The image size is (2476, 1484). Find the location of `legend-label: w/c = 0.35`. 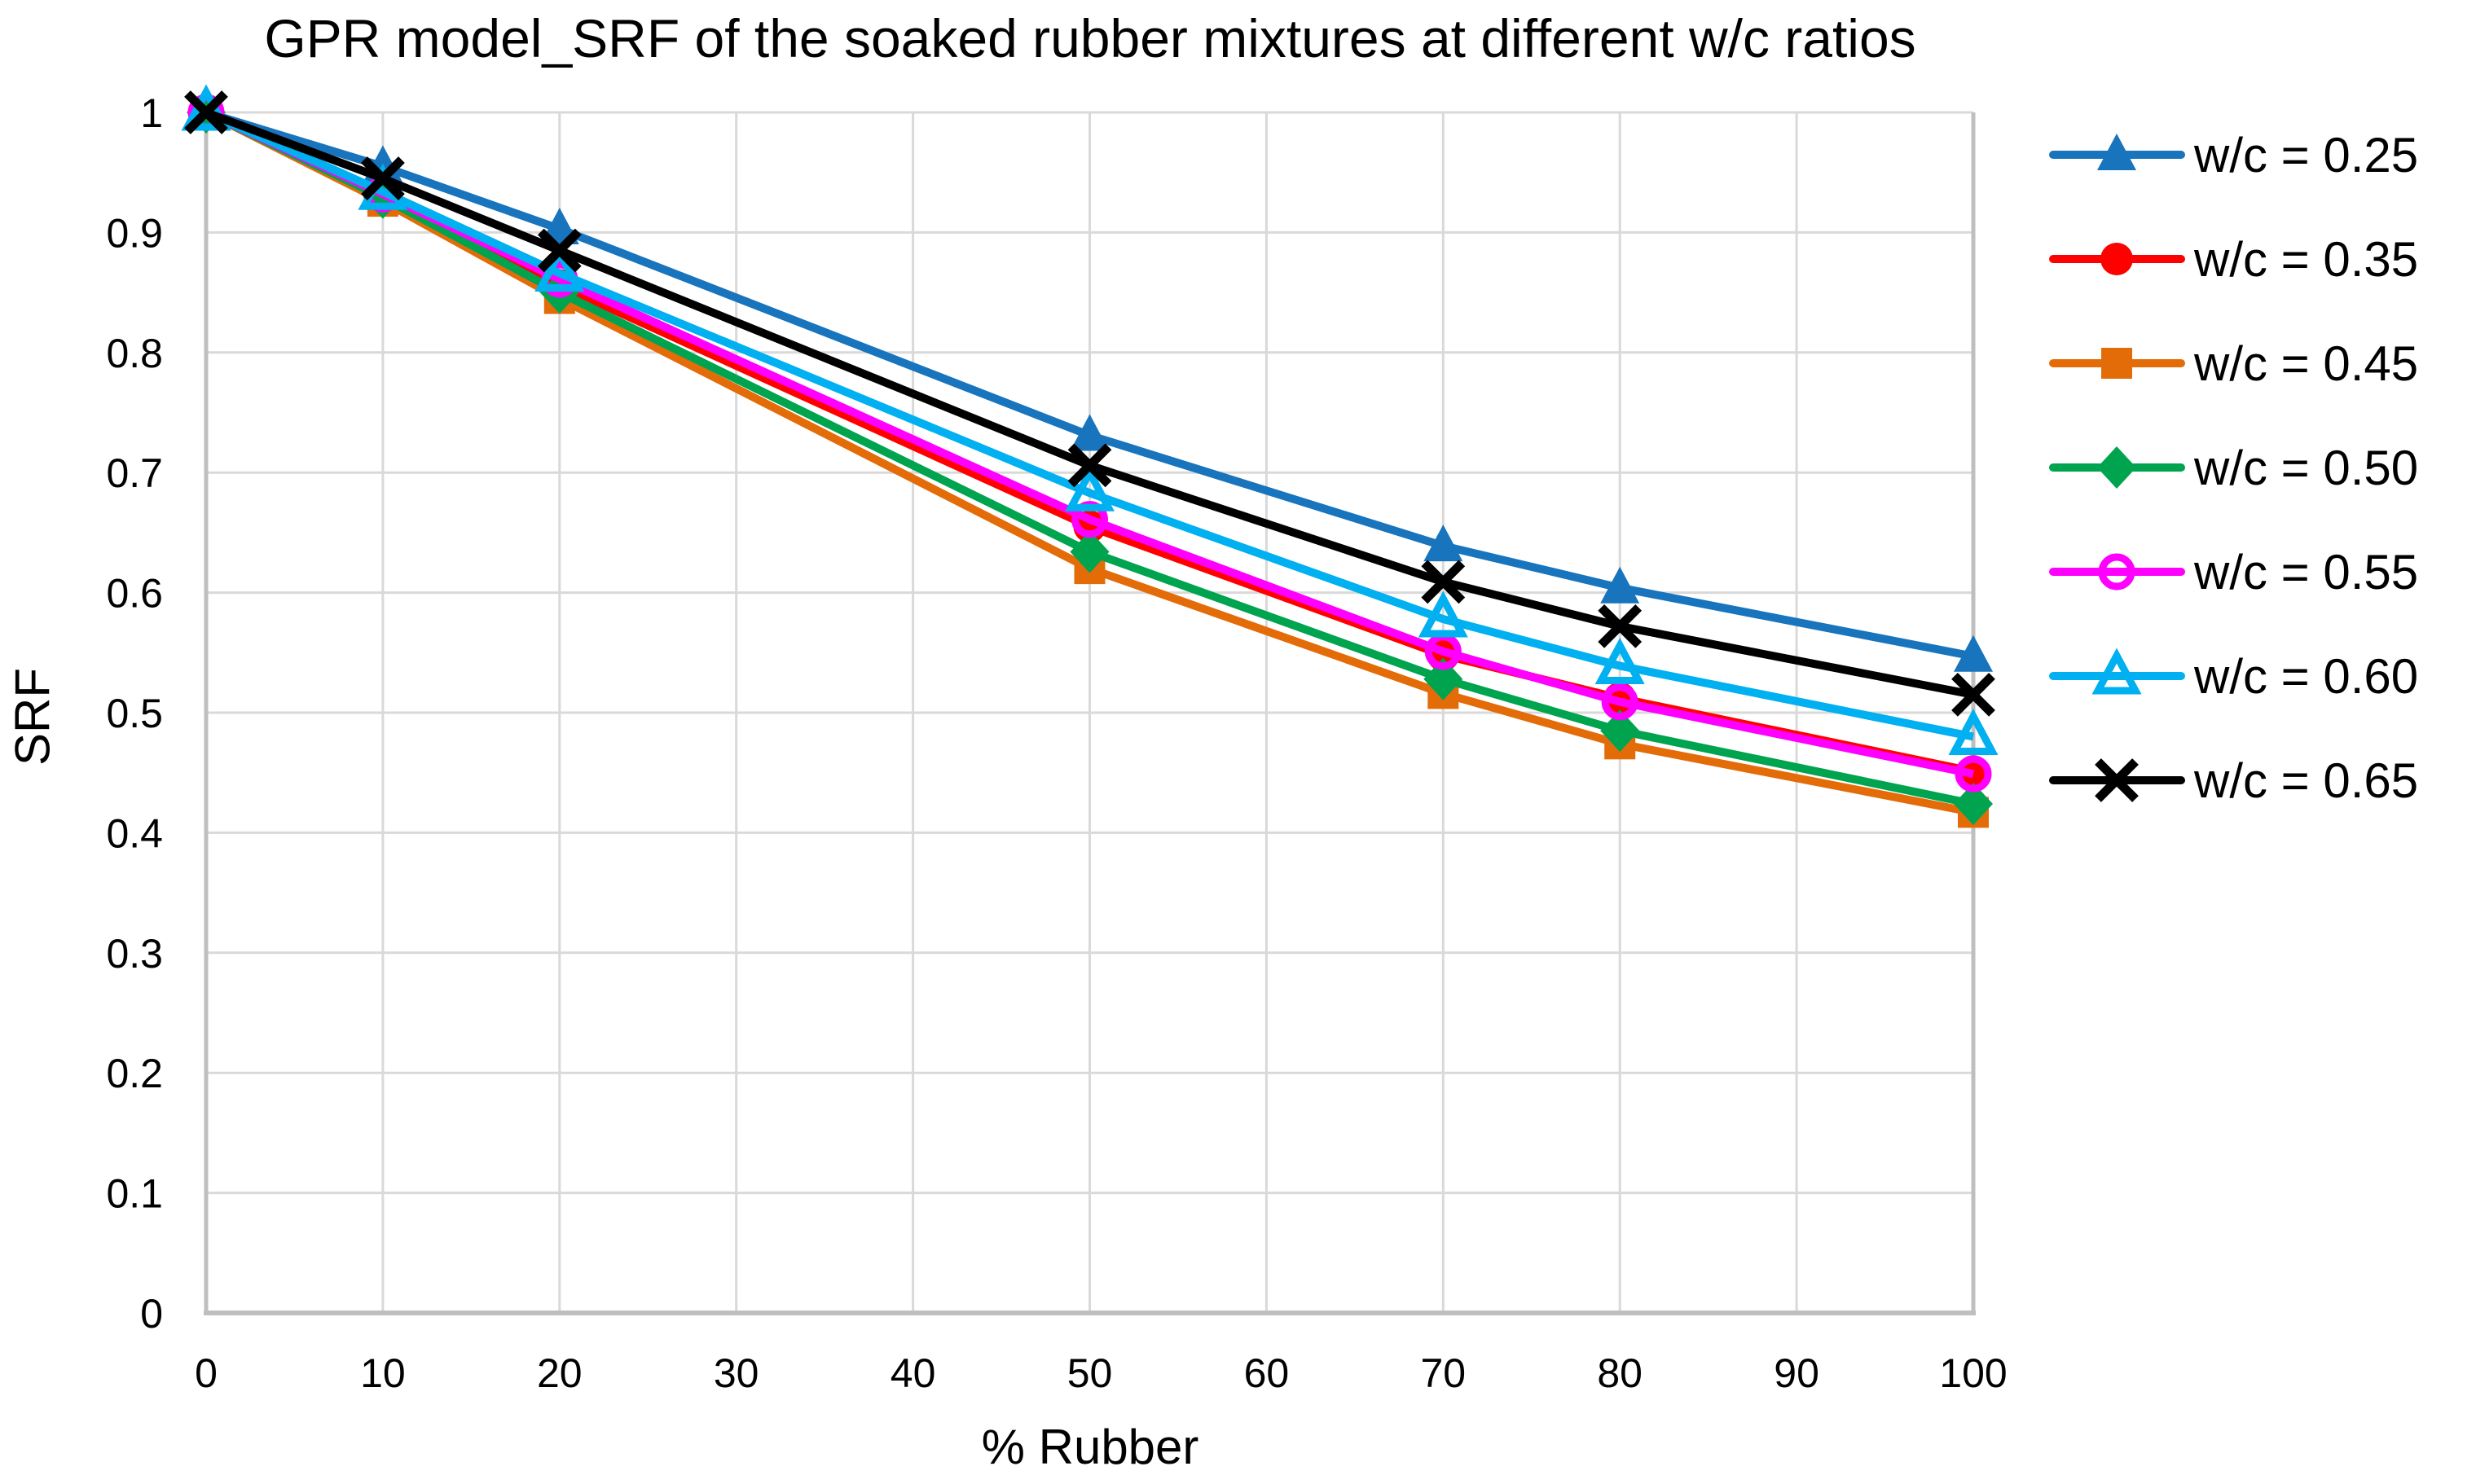

legend-label: w/c = 0.35 is located at coordinates (2305, 259).